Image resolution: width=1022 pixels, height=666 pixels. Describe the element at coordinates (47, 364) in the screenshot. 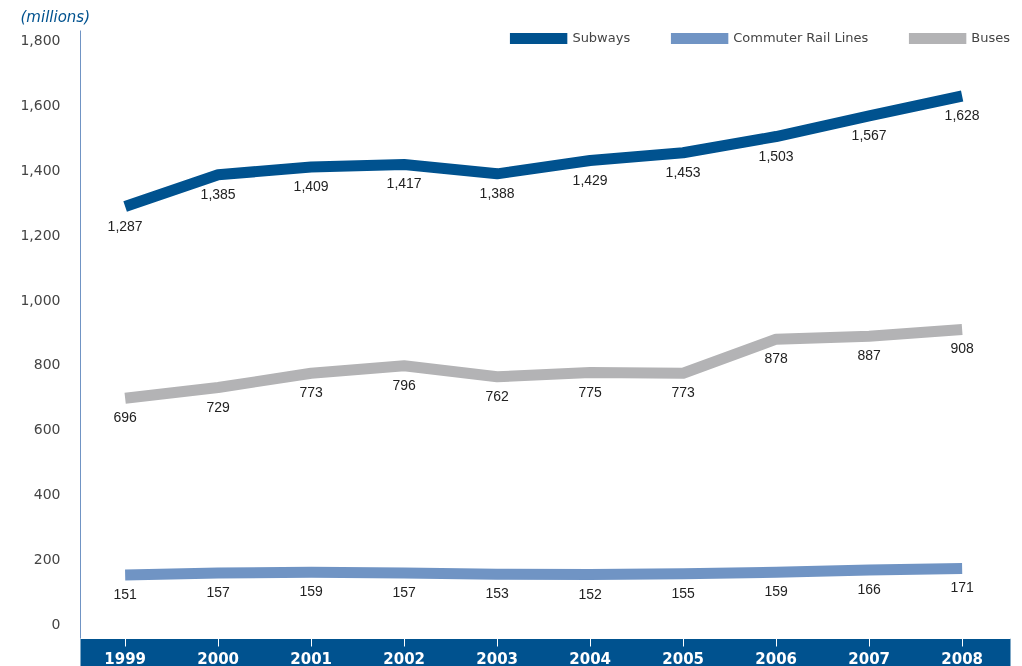

I see `y-tick-label: 800` at that location.